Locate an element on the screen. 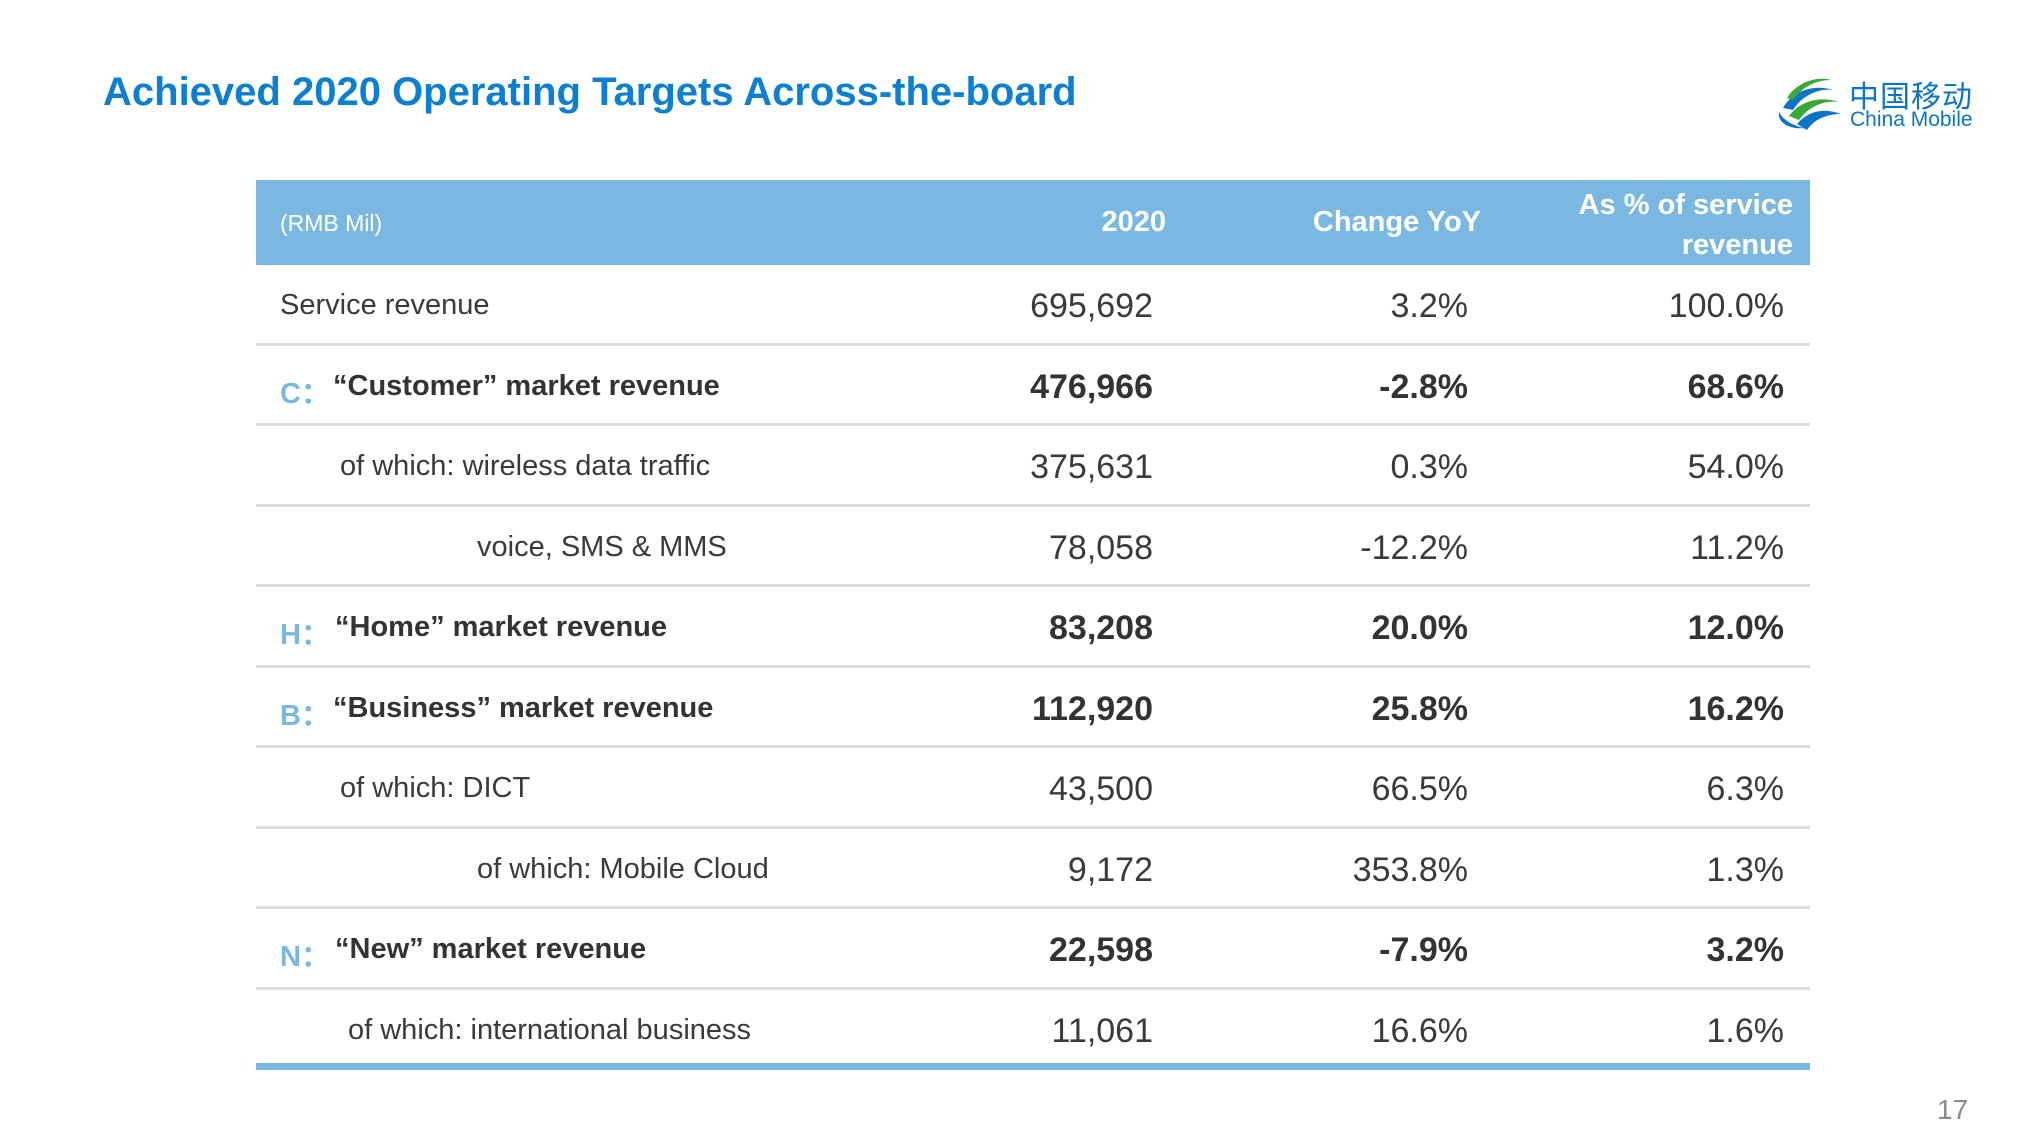 The width and height of the screenshot is (2038, 1146). value-2020: 9,172 is located at coordinates (1110, 869).